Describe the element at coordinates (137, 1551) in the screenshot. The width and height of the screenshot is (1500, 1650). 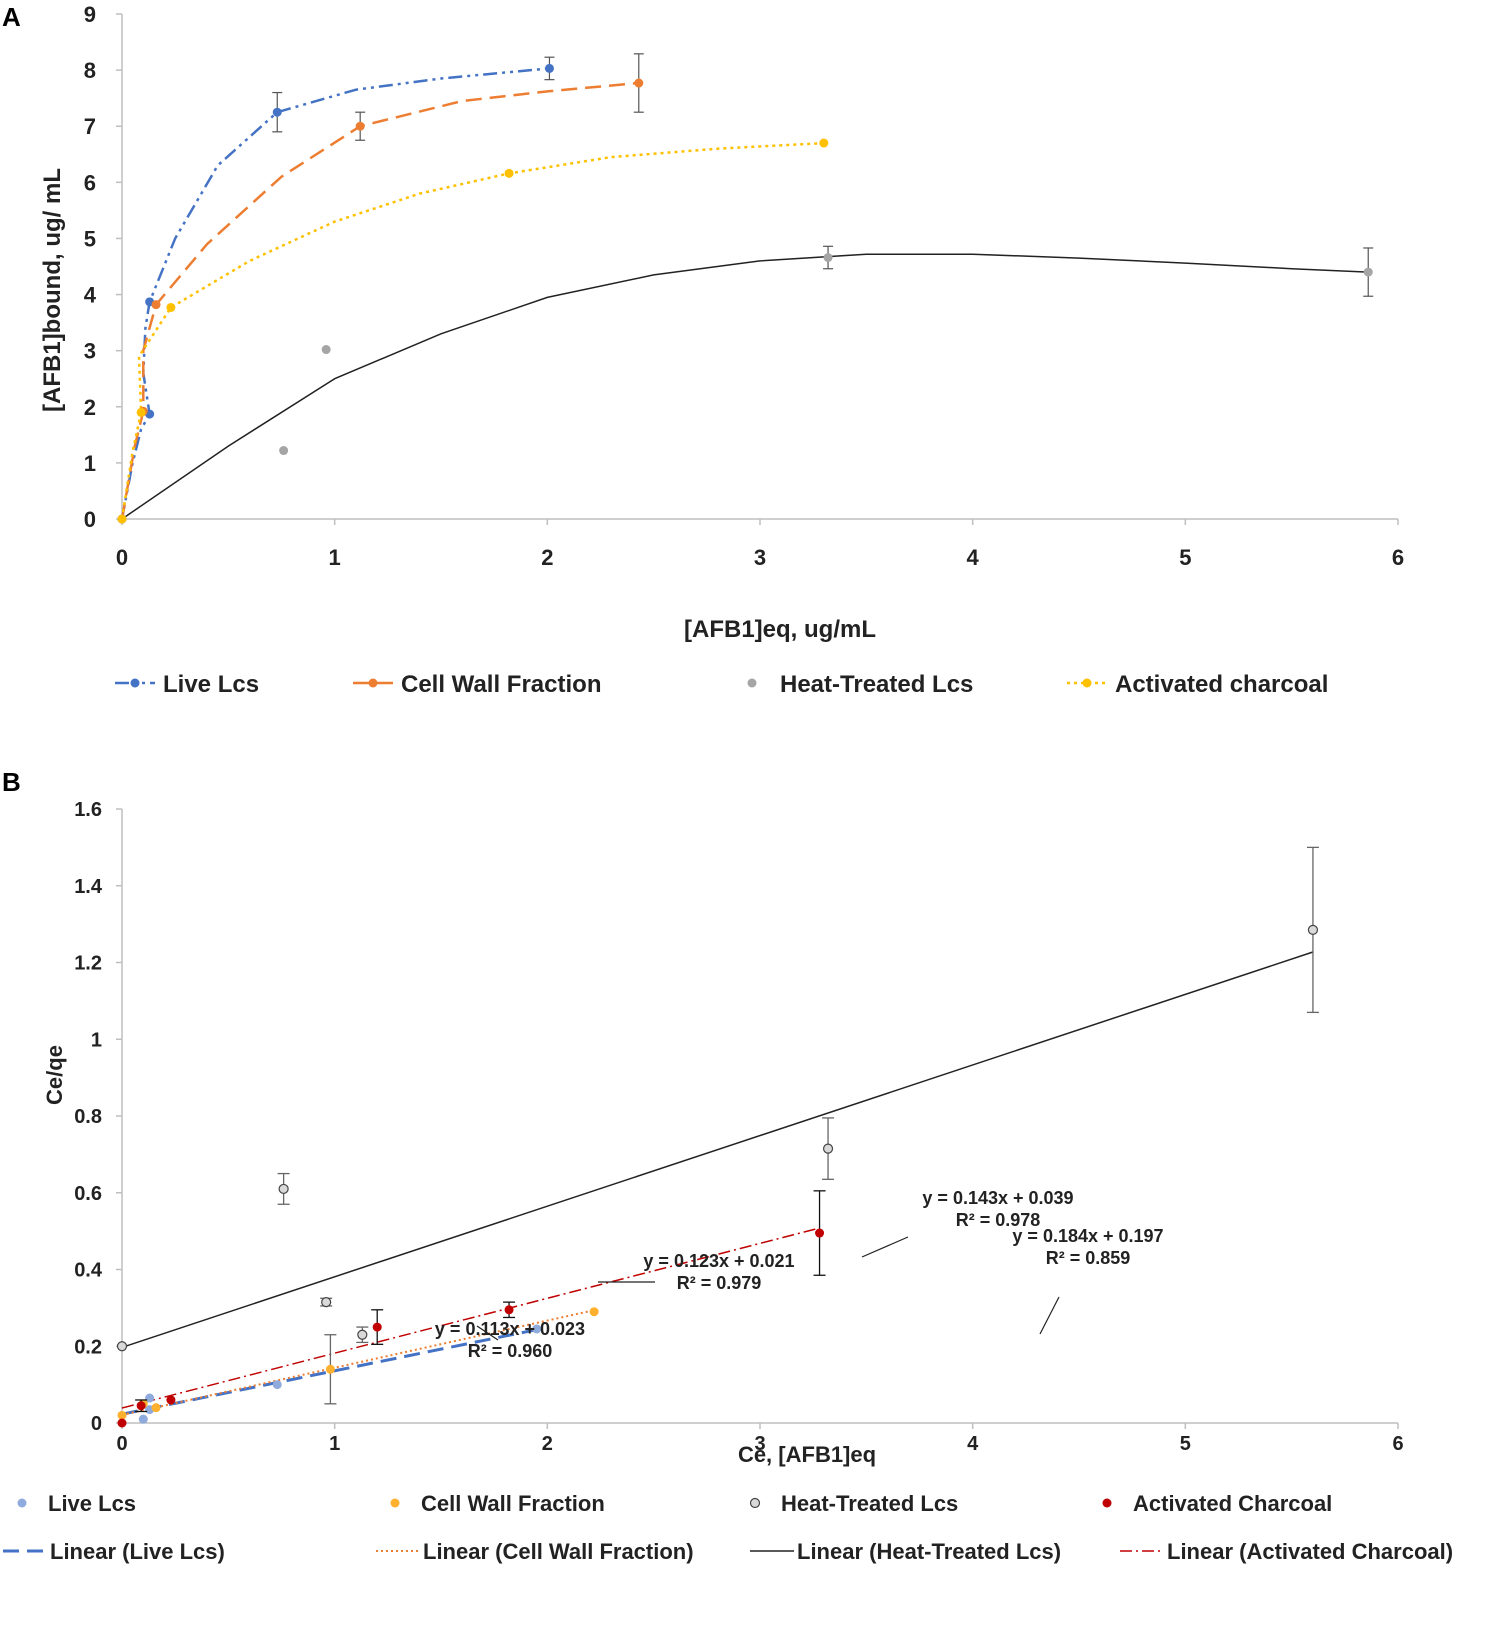
I see `svg-text: Linear (Live Lcs)` at that location.